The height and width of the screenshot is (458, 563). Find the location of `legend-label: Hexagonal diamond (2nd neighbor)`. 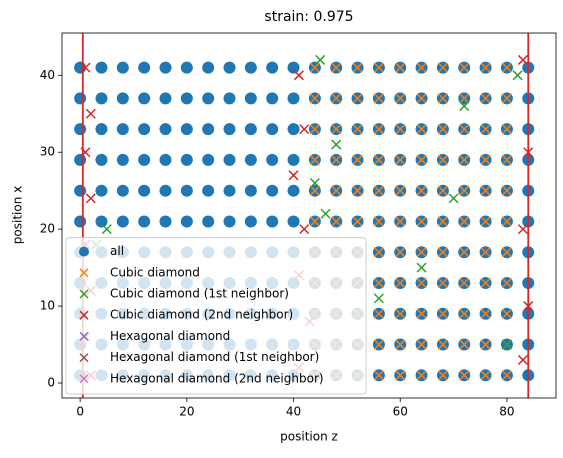

legend-label: Hexagonal diamond (2nd neighbor) is located at coordinates (217, 378).